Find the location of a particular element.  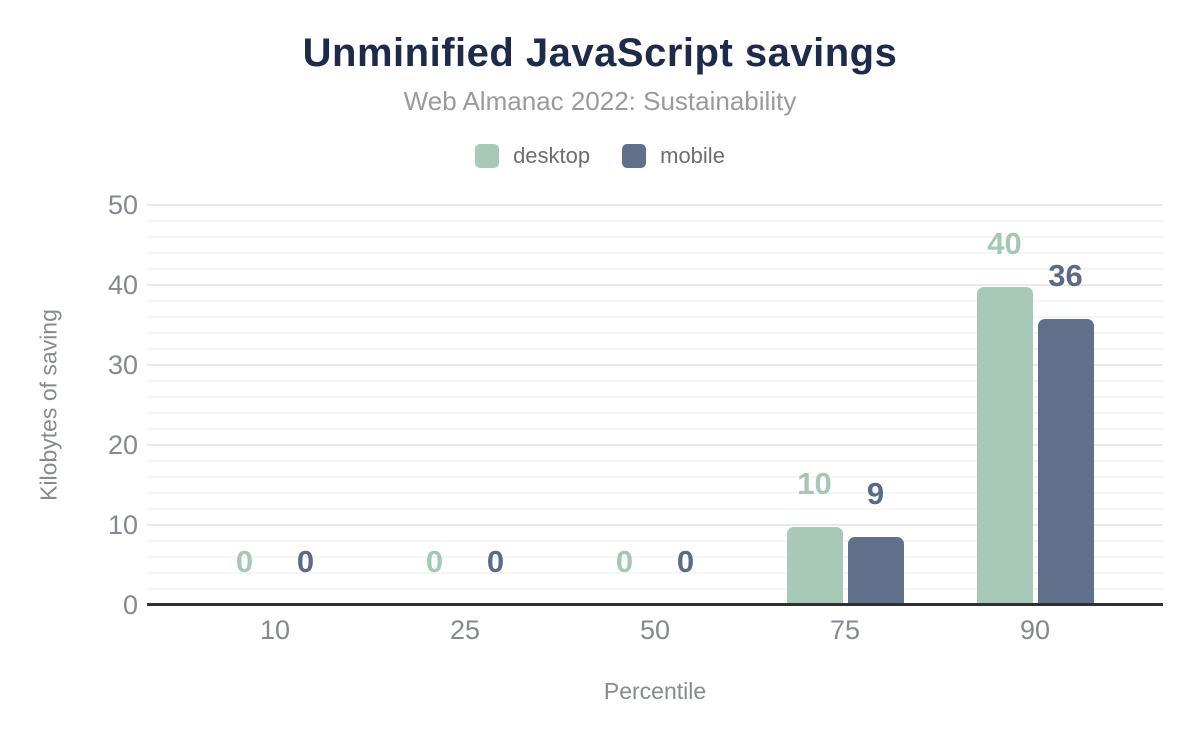

bar-value-label-mobile-p75: 9 is located at coordinates (875, 493).